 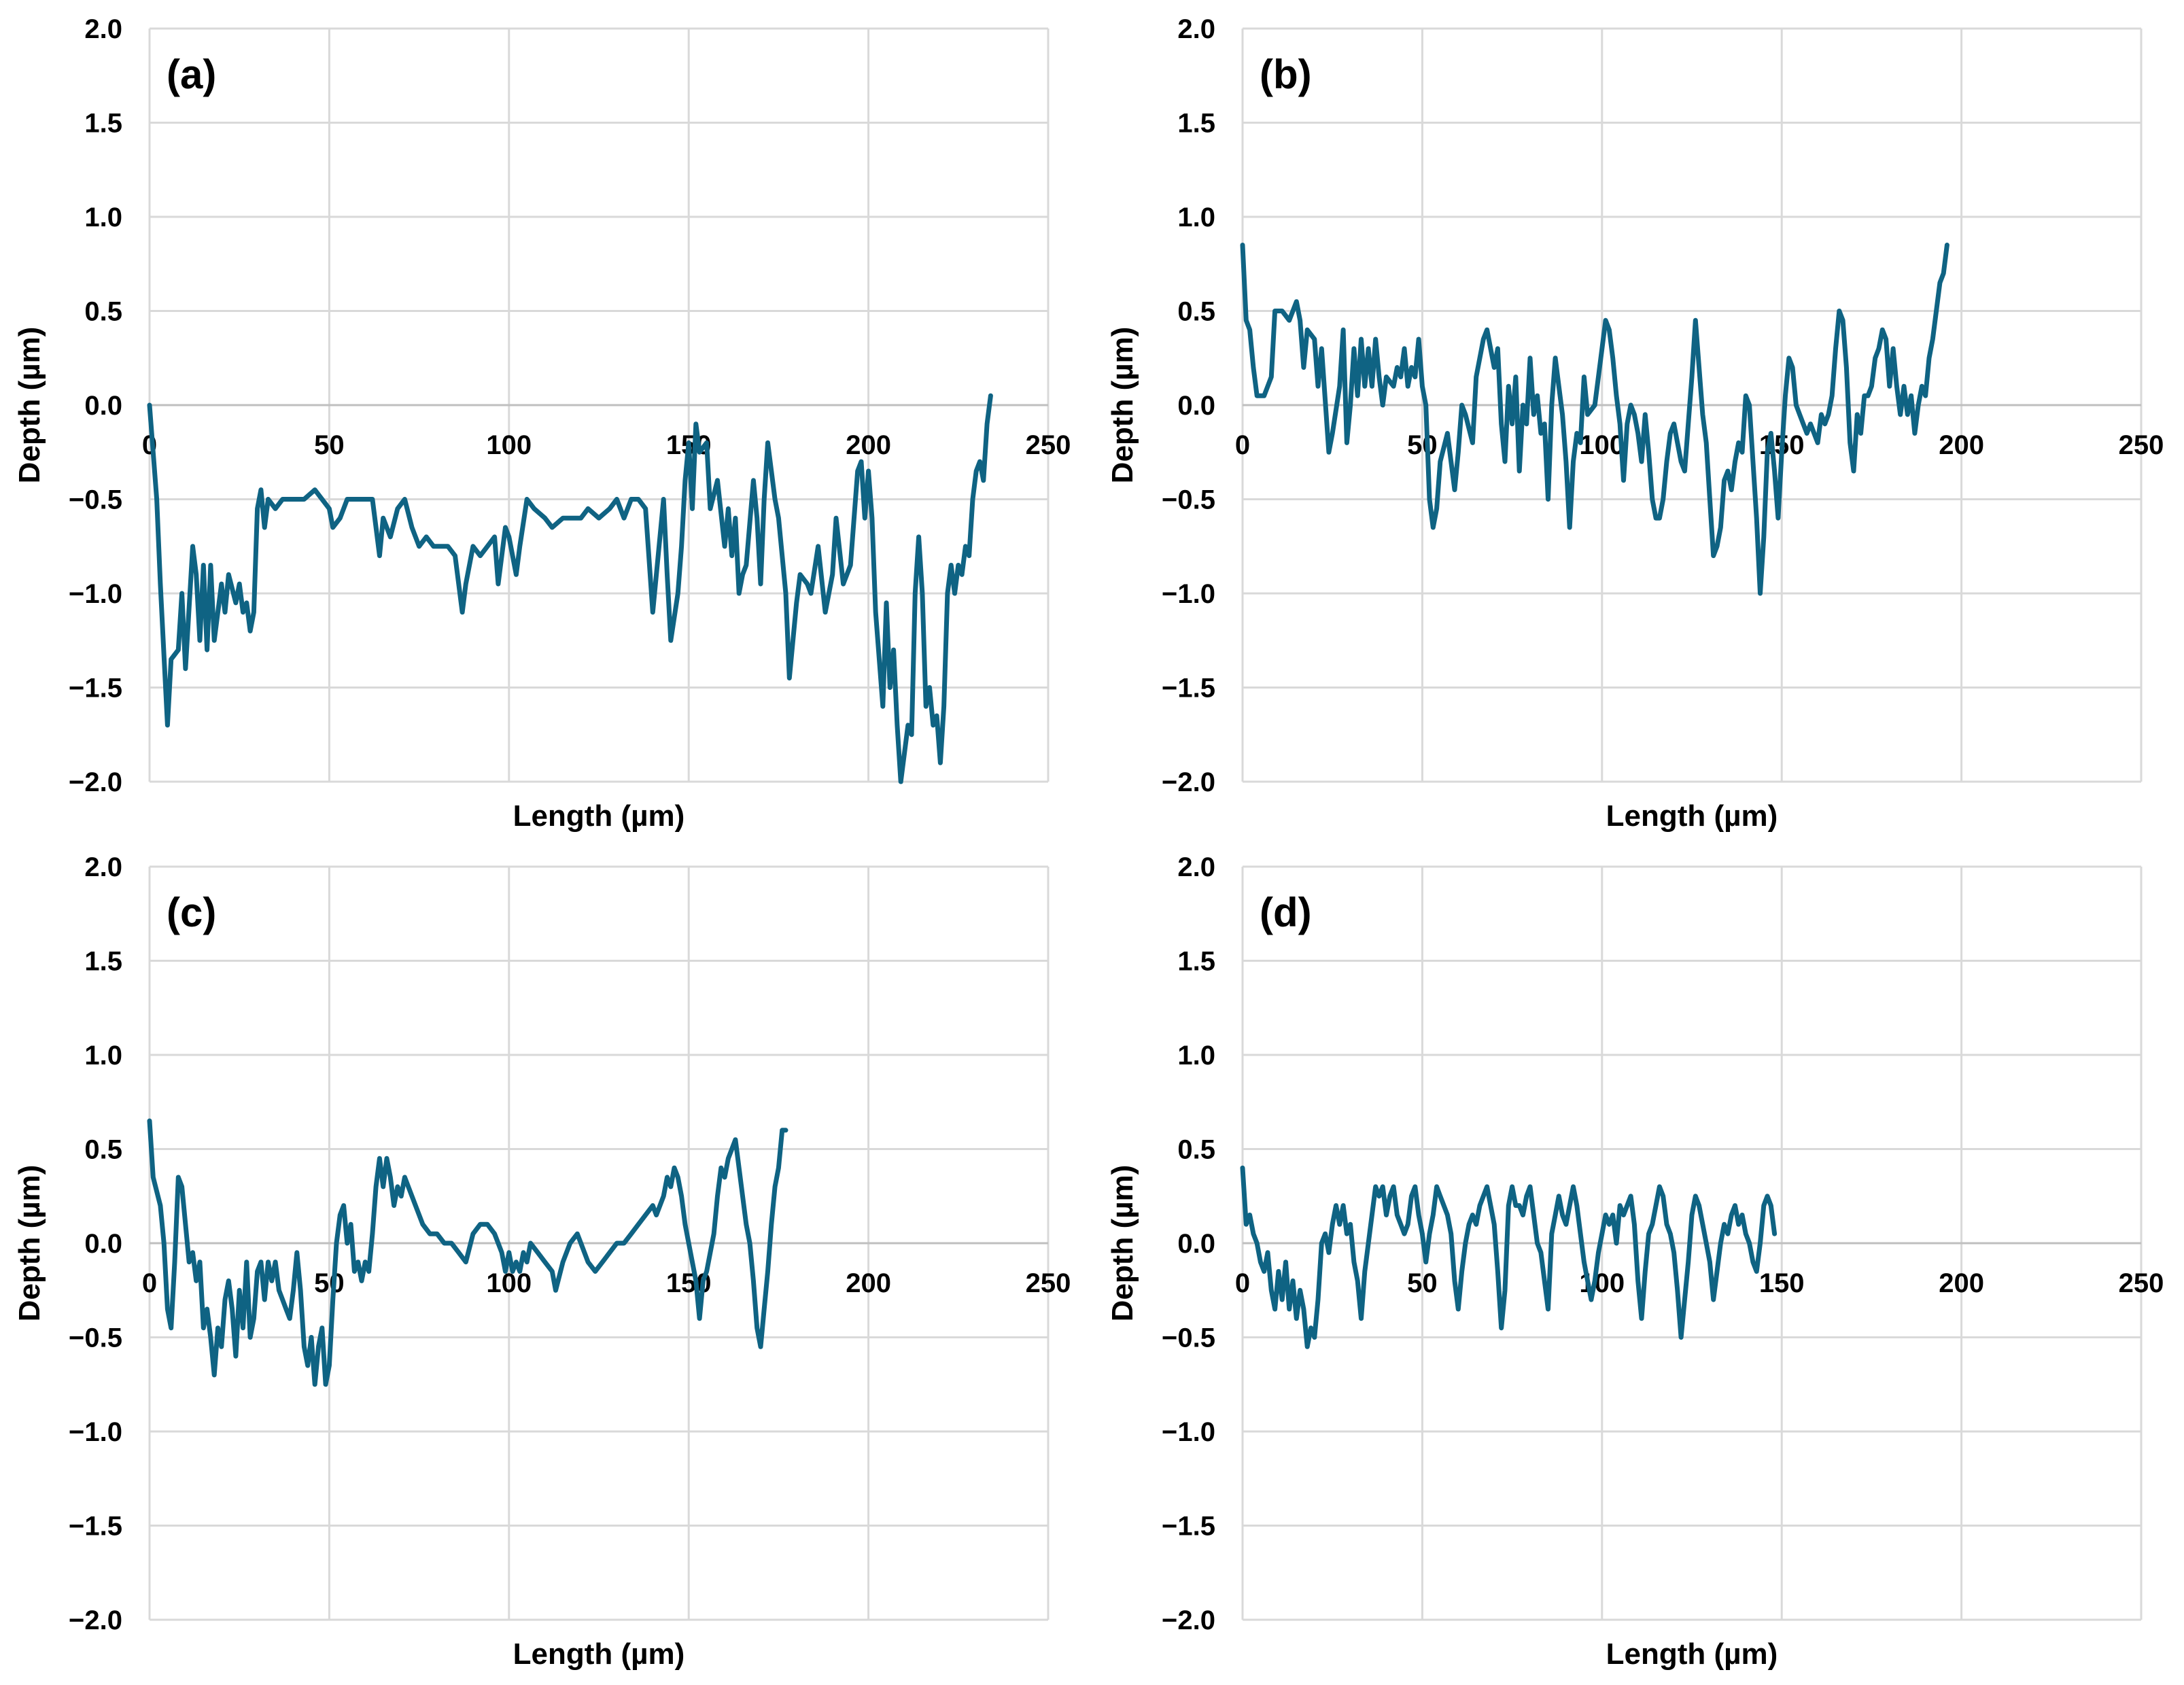 What do you see at coordinates (468, 1252) in the screenshot?
I see `series-line-c` at bounding box center [468, 1252].